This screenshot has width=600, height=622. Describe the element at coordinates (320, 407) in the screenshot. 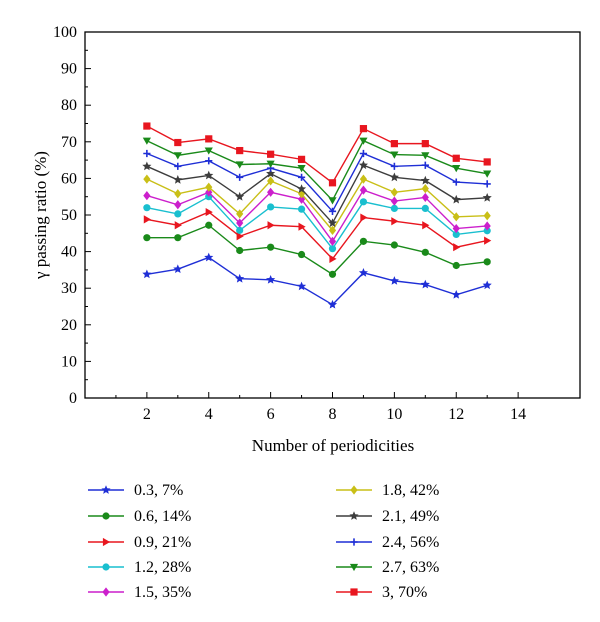

I see `x-axis: 2 4 6 8 10 12 14` at that location.